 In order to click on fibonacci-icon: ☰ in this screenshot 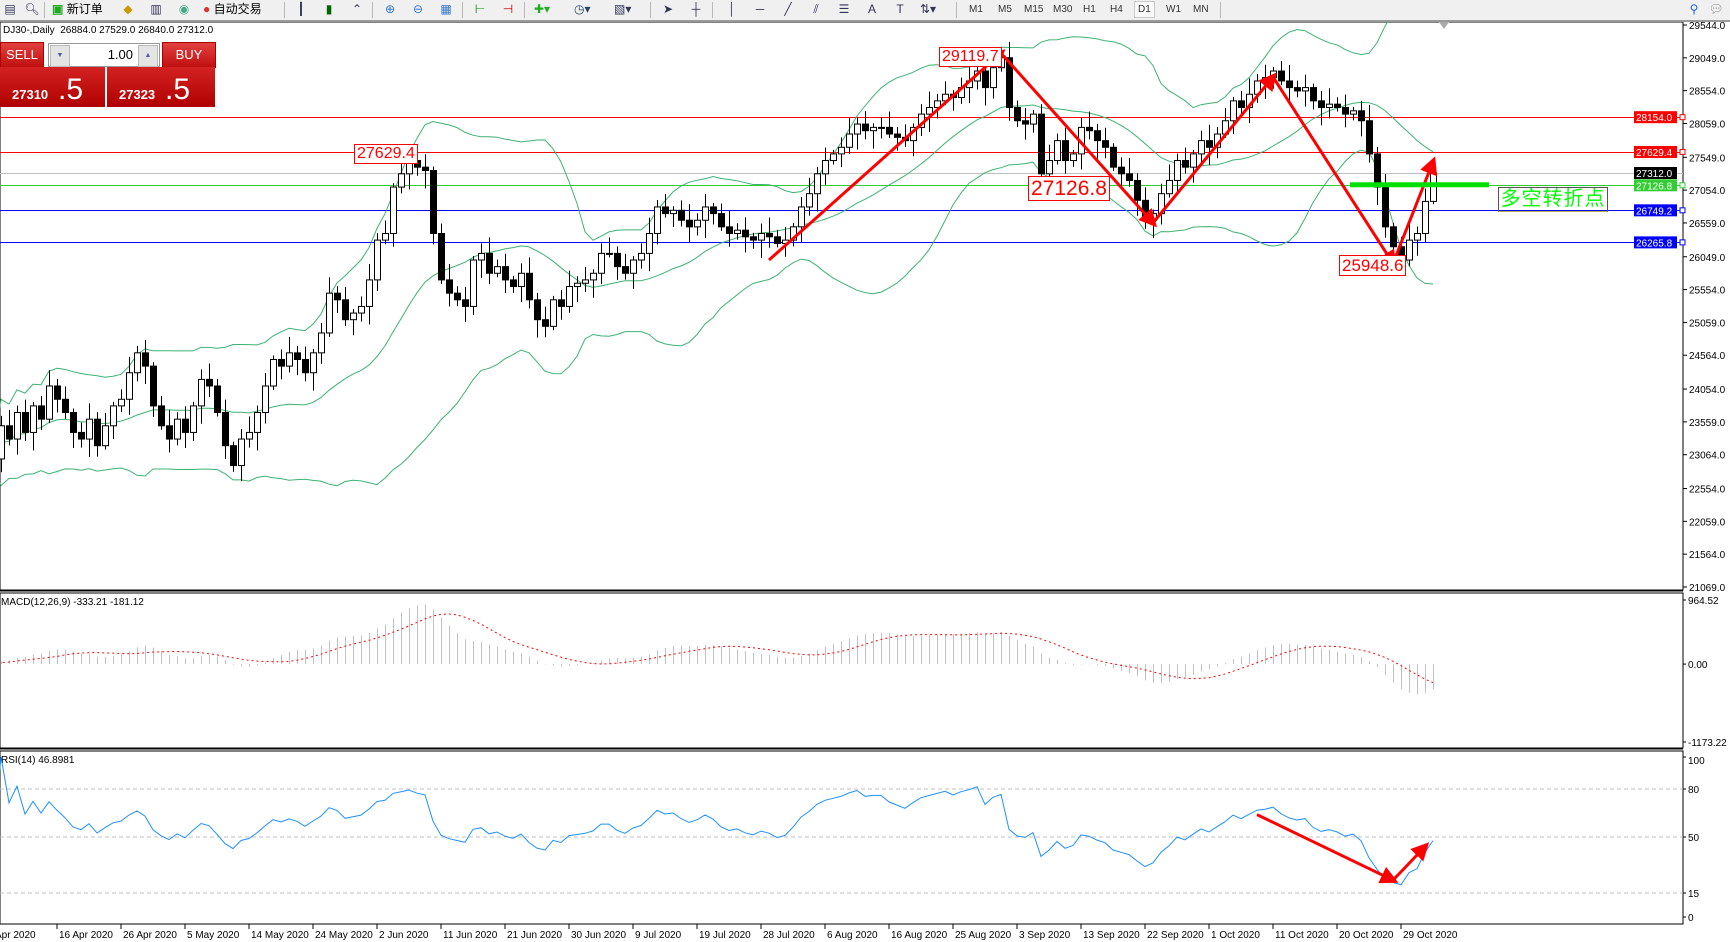, I will do `click(844, 9)`.